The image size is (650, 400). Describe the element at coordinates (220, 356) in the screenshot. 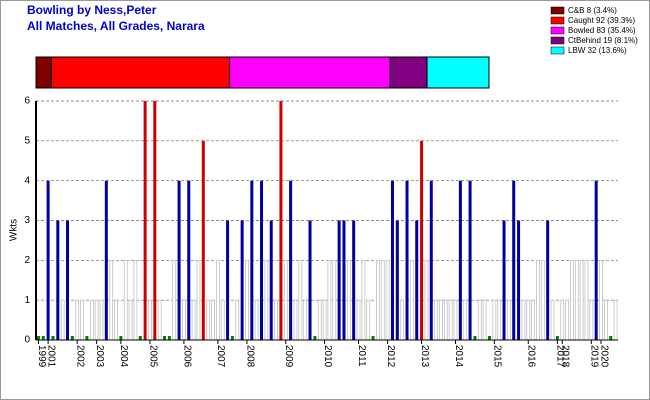

I see `x-tick-label: 2007` at that location.